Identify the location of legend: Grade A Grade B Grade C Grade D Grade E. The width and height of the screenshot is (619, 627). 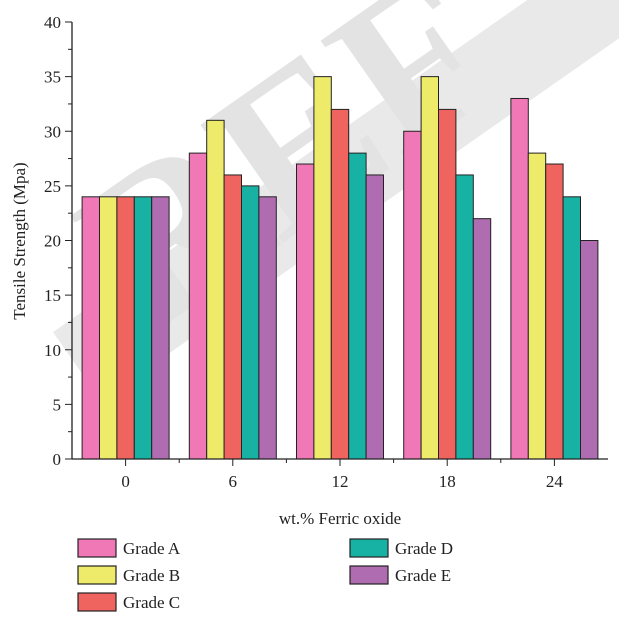
(265, 575).